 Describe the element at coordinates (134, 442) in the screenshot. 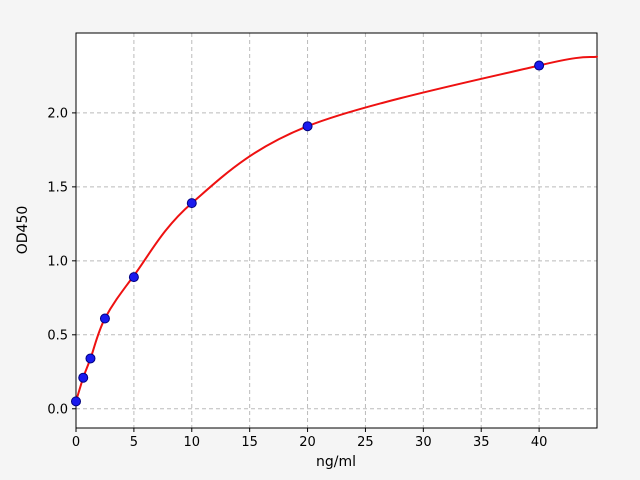

I see `x-tick-label: 5` at that location.